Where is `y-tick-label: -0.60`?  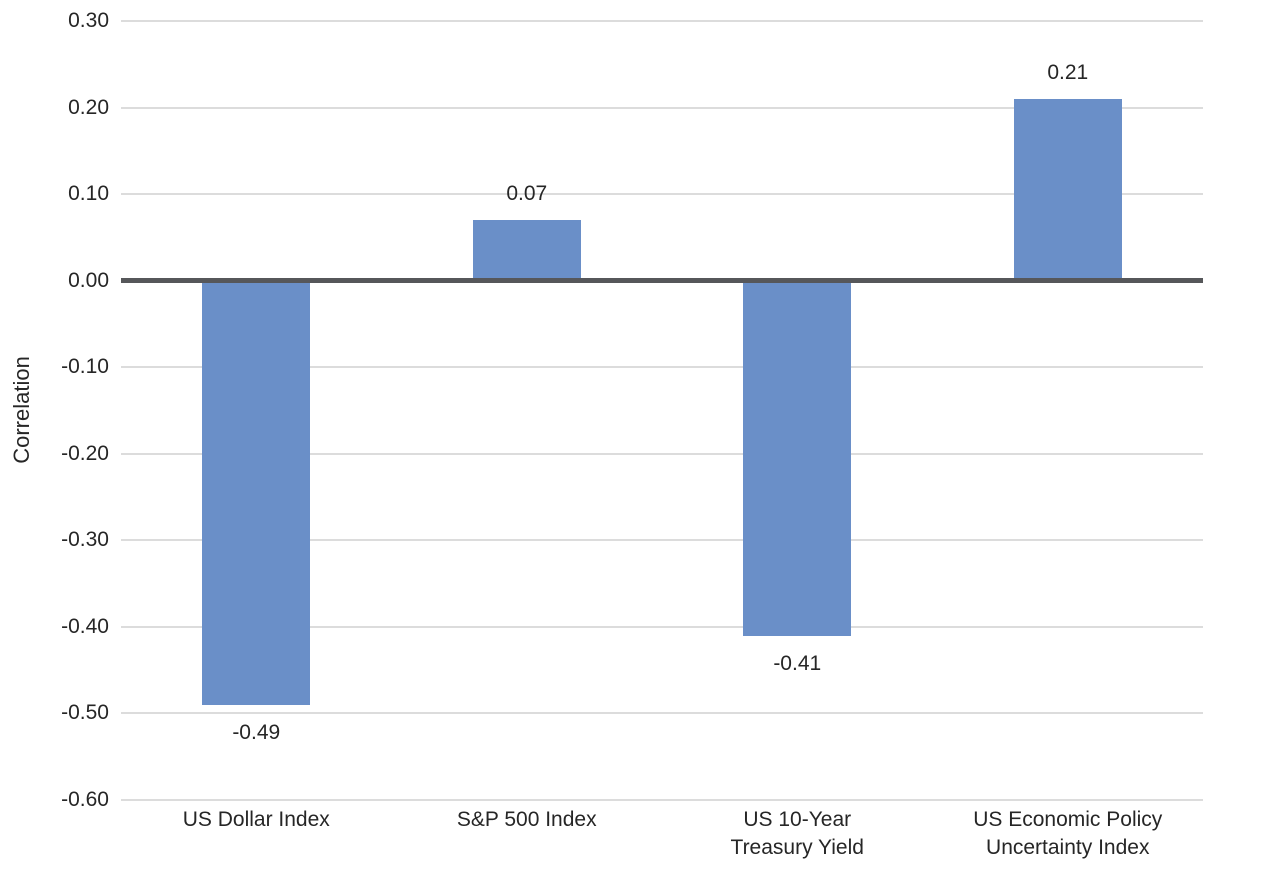 y-tick-label: -0.60 is located at coordinates (85, 799).